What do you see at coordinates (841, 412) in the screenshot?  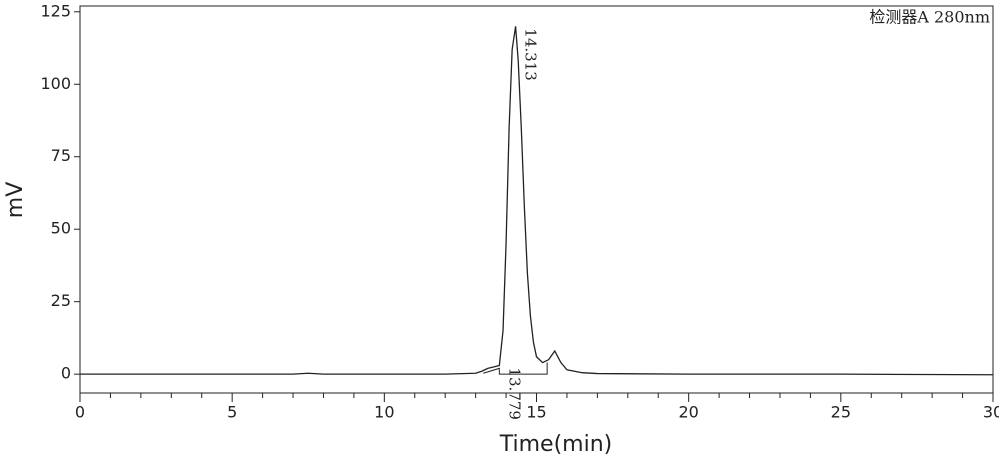 I see `x-tick-label: 25` at bounding box center [841, 412].